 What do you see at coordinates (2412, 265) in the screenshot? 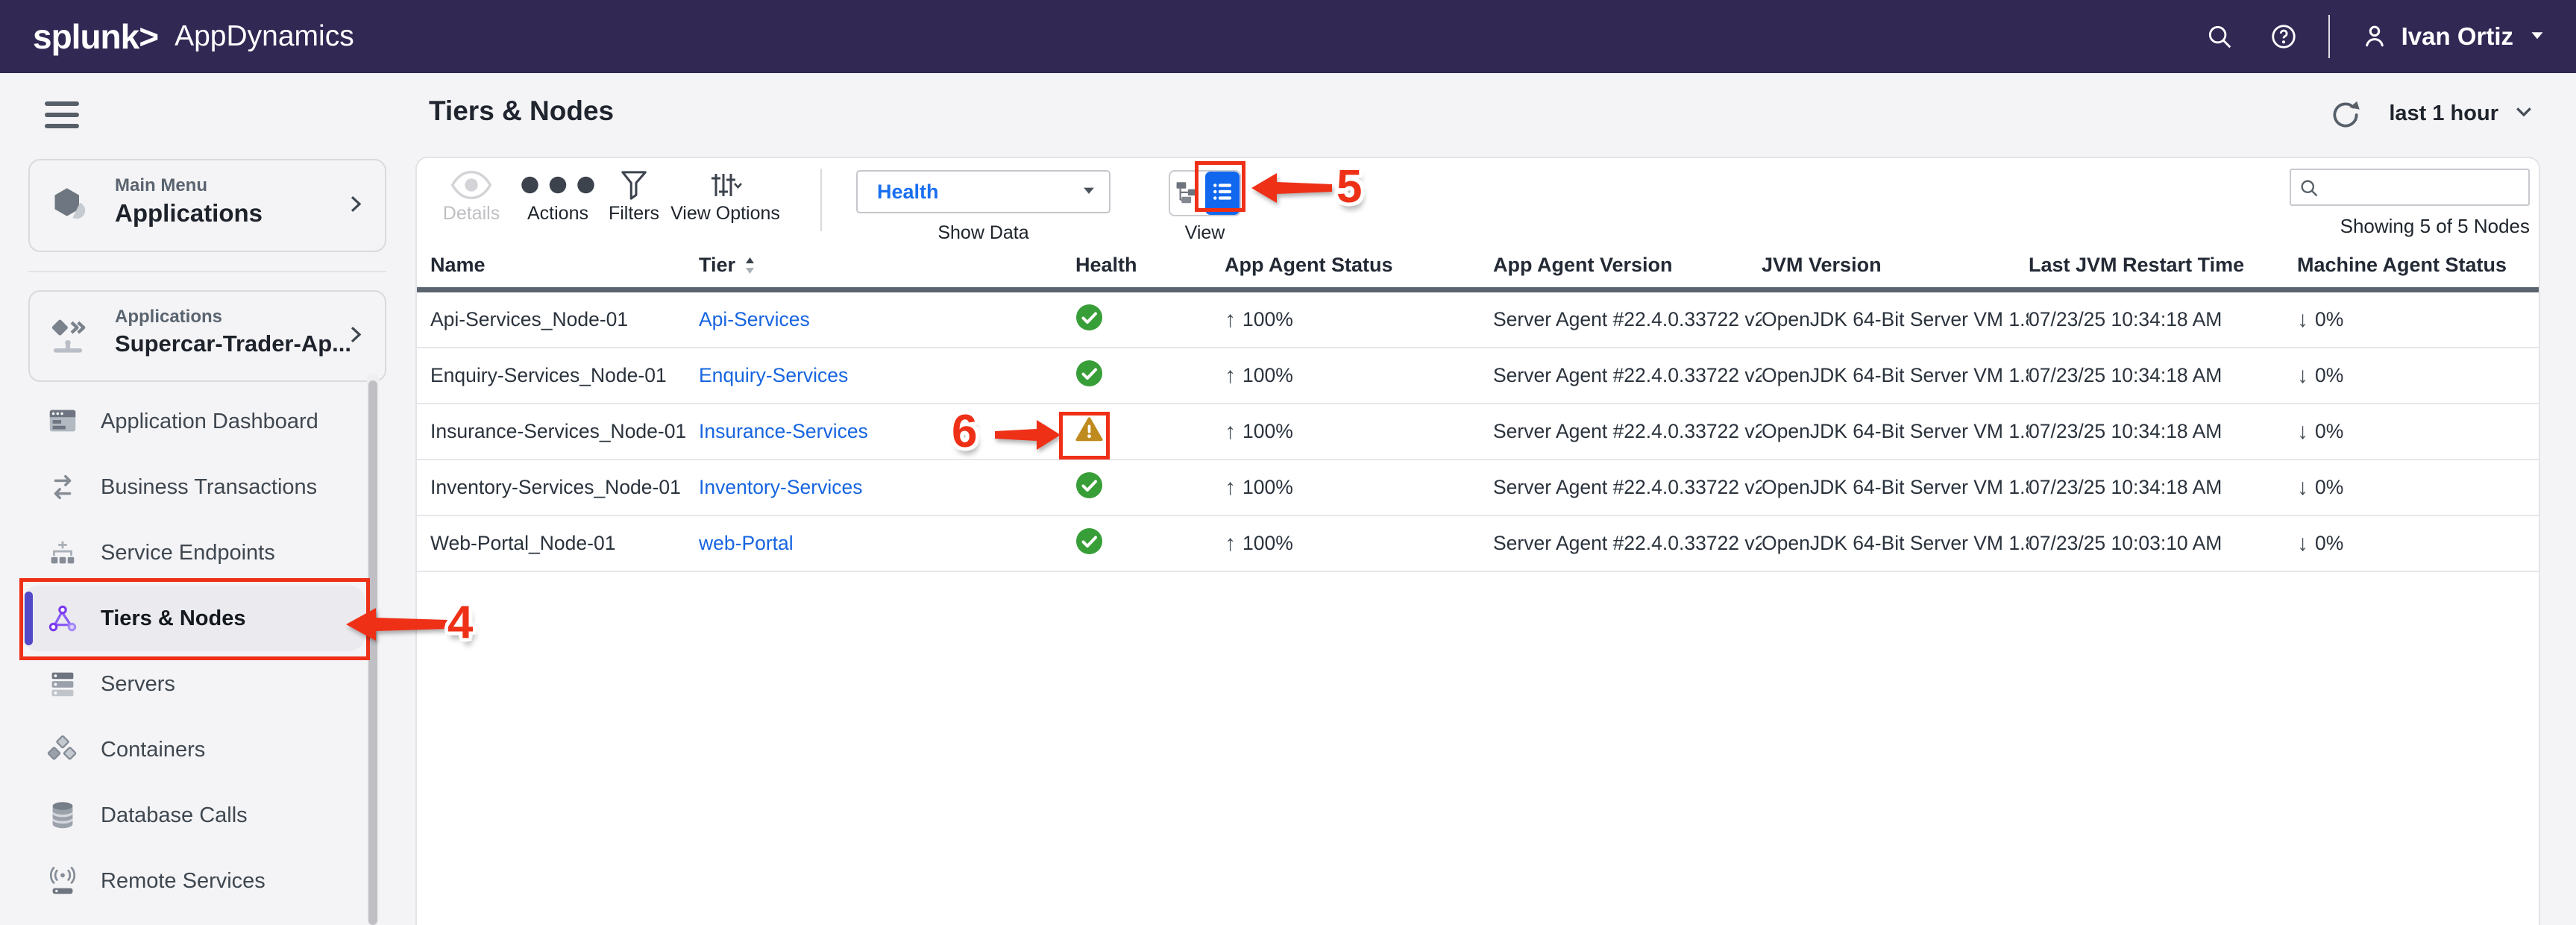
I see `column-header-machine-agent-status: Machine Agent Status` at bounding box center [2412, 265].